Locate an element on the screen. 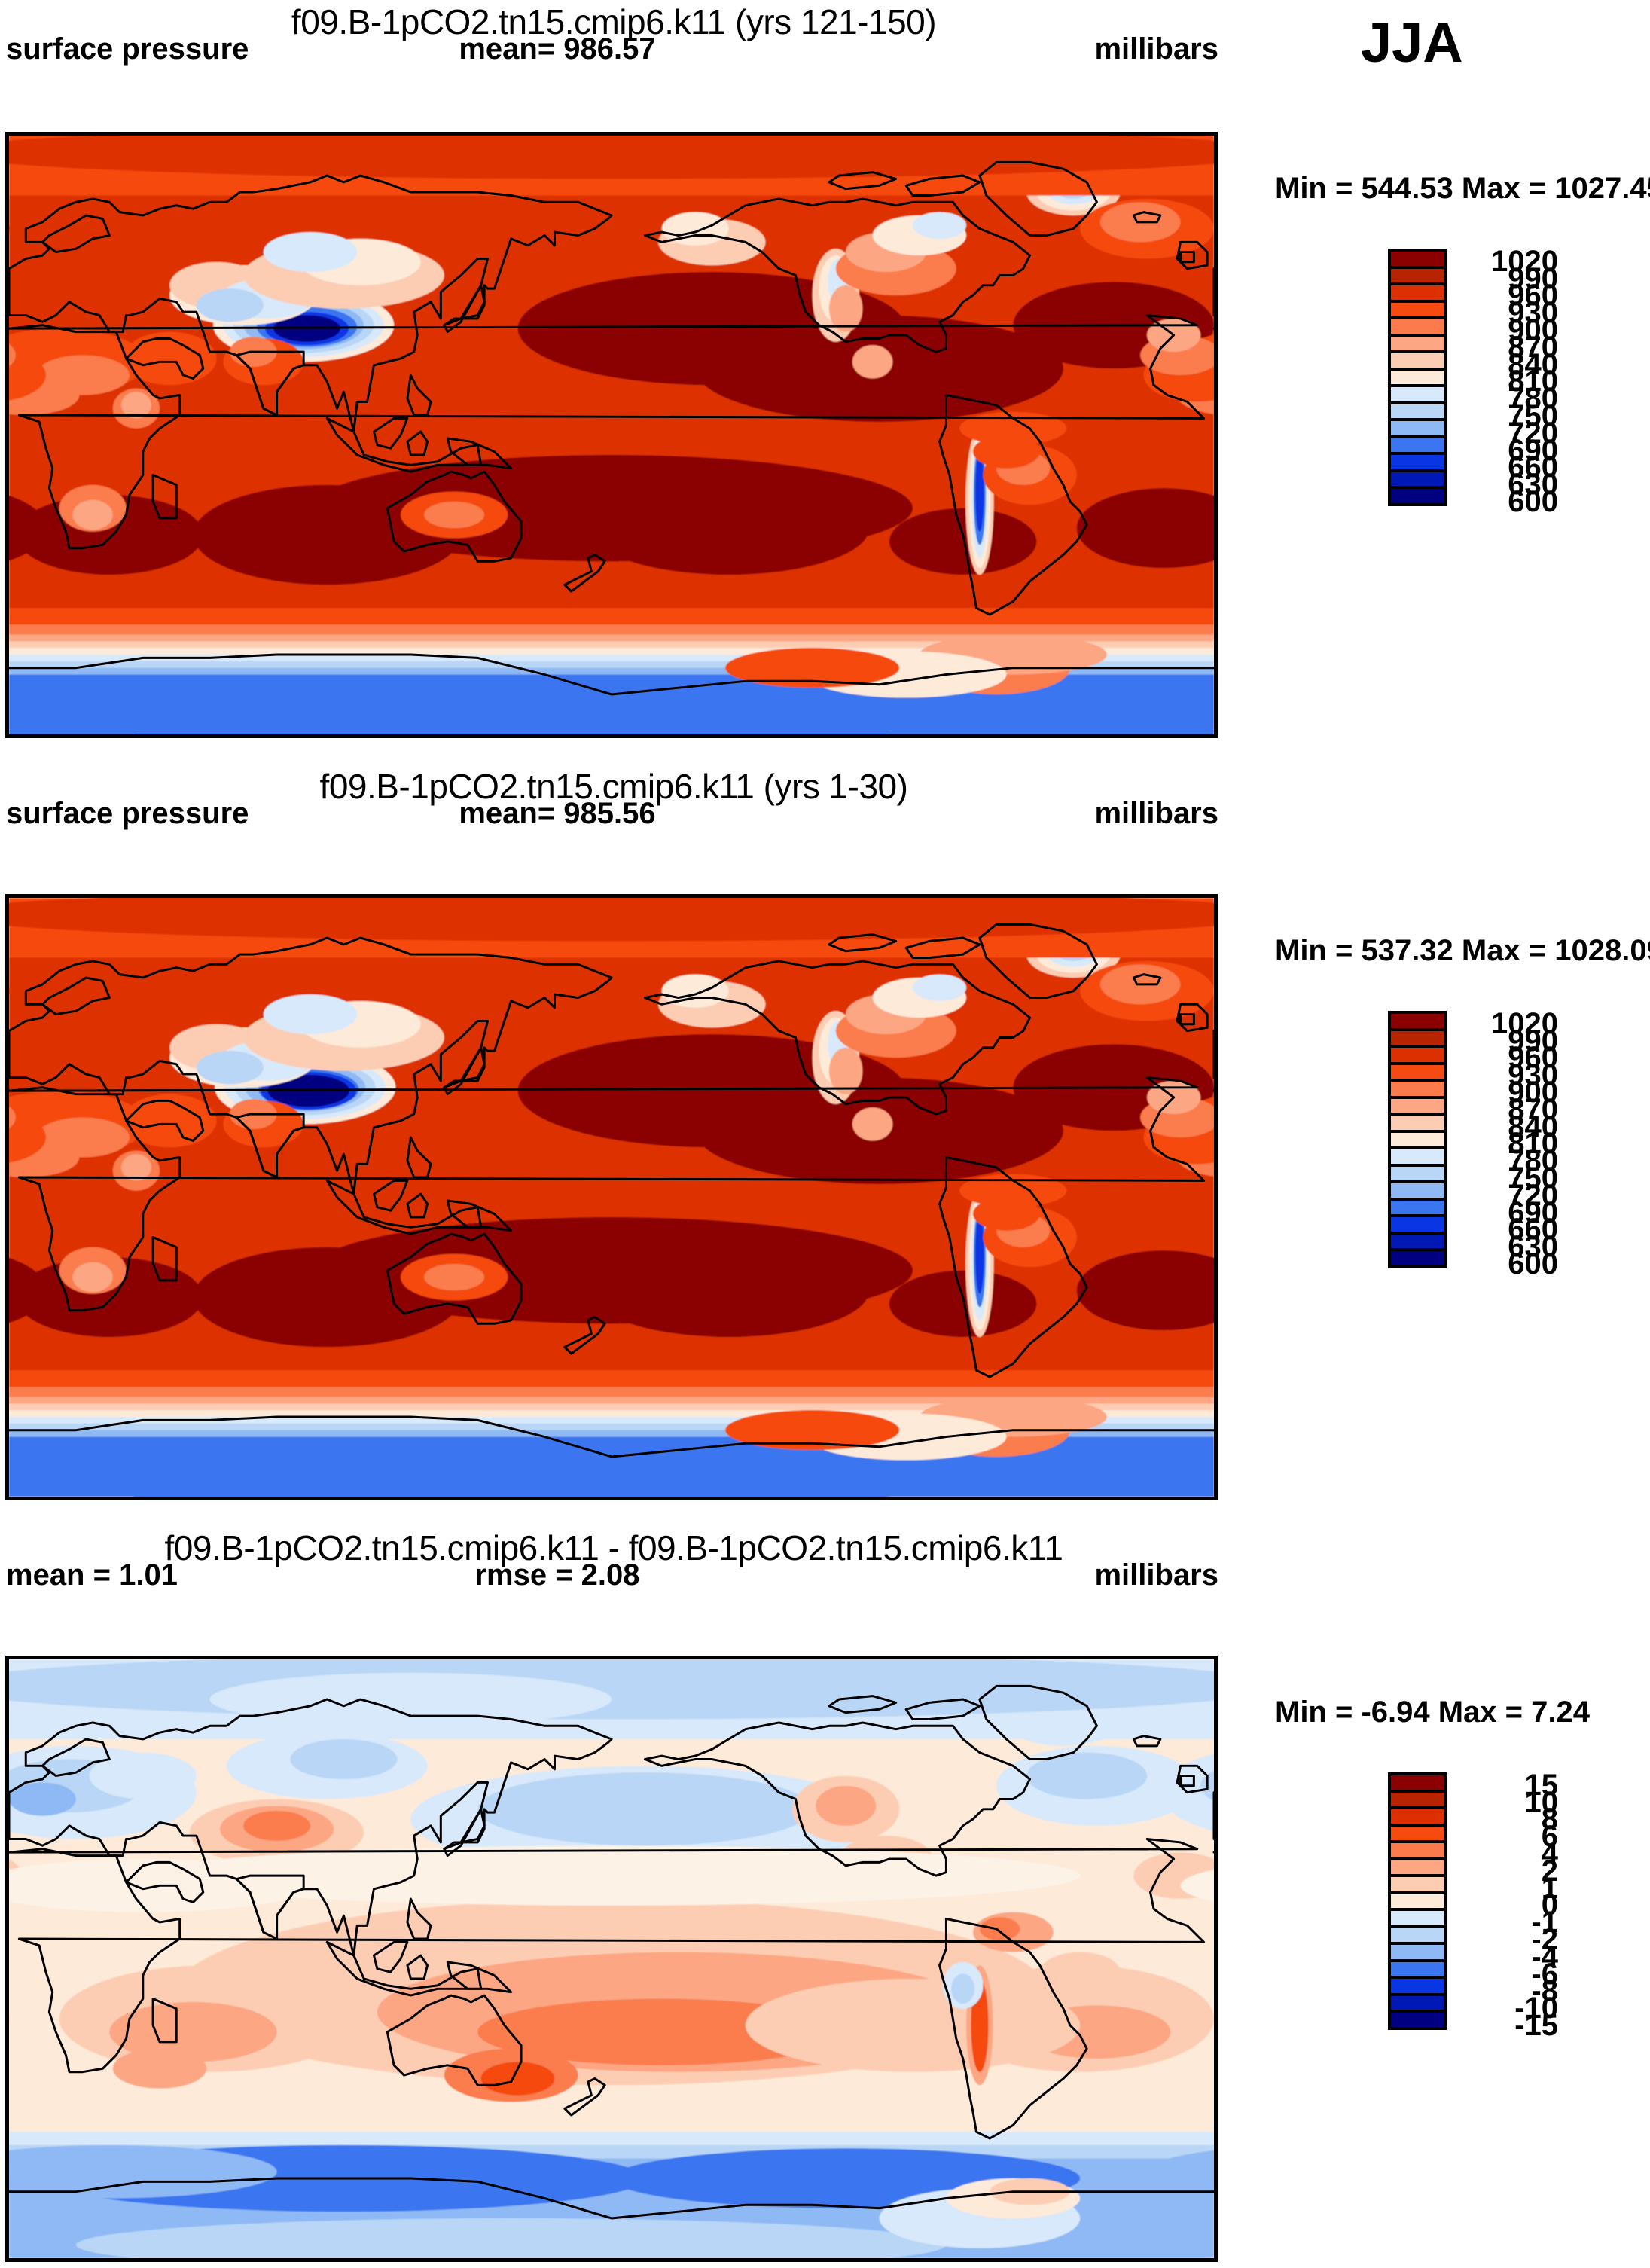 This screenshot has height=2268, width=1650. colorbar-swatches-top is located at coordinates (1417, 378).